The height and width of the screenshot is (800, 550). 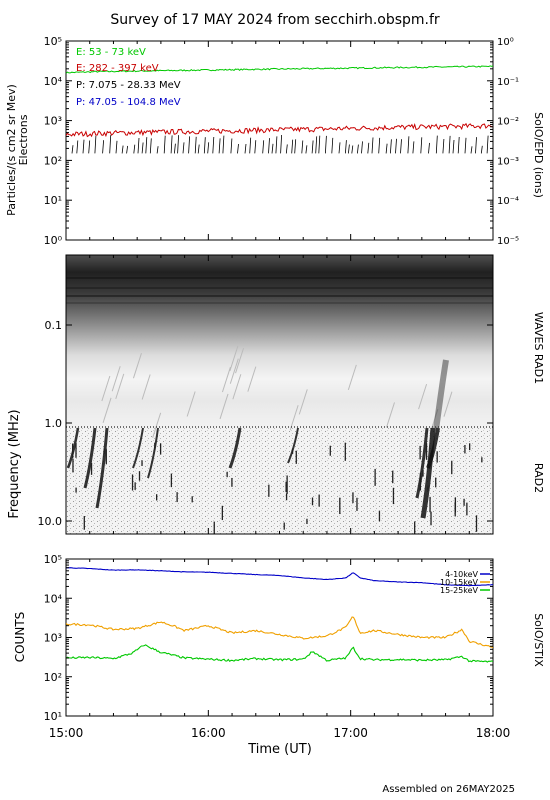 What do you see at coordinates (459, 590) in the screenshot?
I see `stix-legend-label: 15-25keV` at bounding box center [459, 590].